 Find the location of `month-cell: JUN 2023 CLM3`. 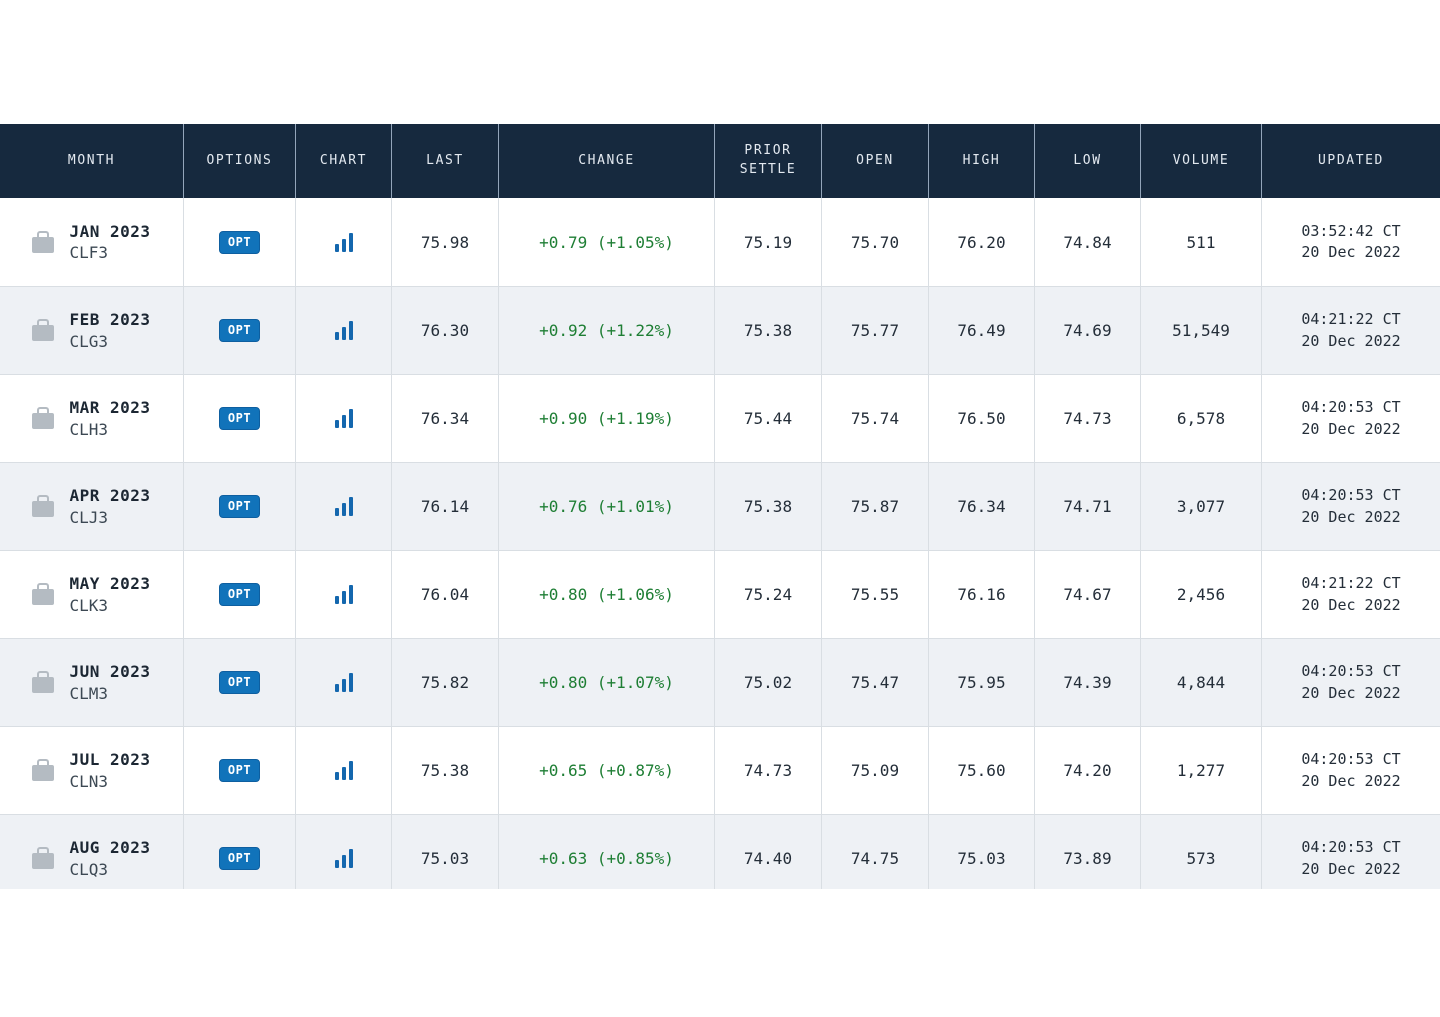

month-cell: JUN 2023 CLM3 is located at coordinates (92, 682).